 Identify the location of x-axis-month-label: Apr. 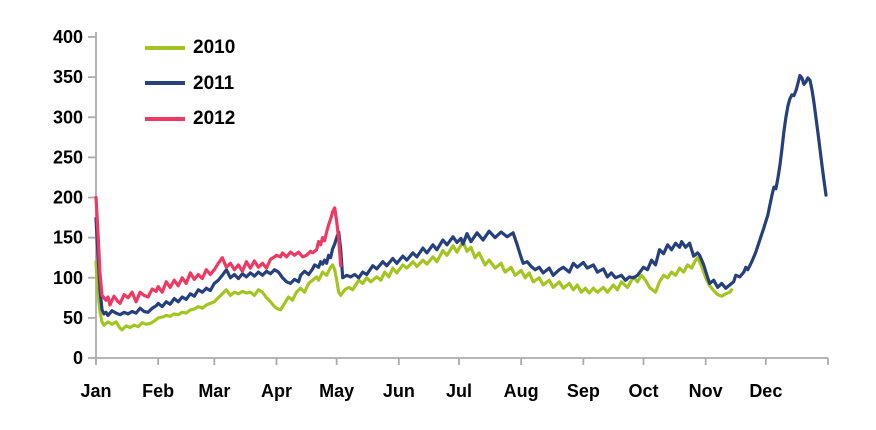
(276, 391).